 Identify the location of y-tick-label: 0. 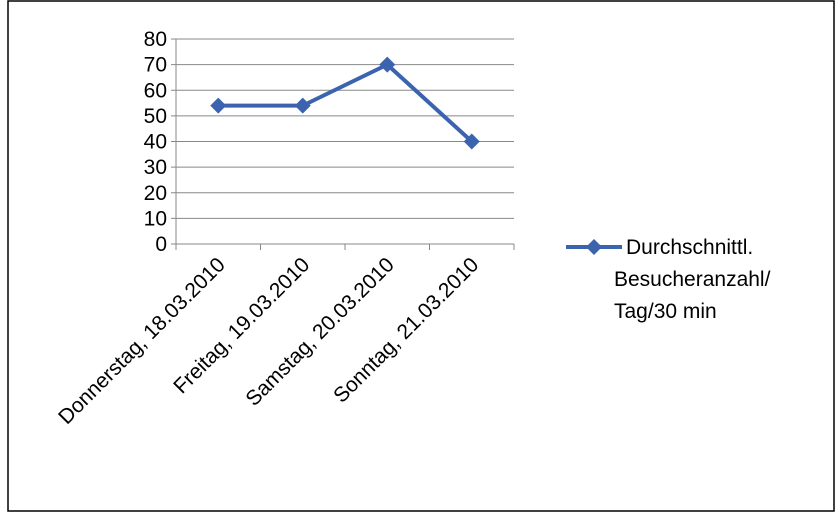
(161, 244).